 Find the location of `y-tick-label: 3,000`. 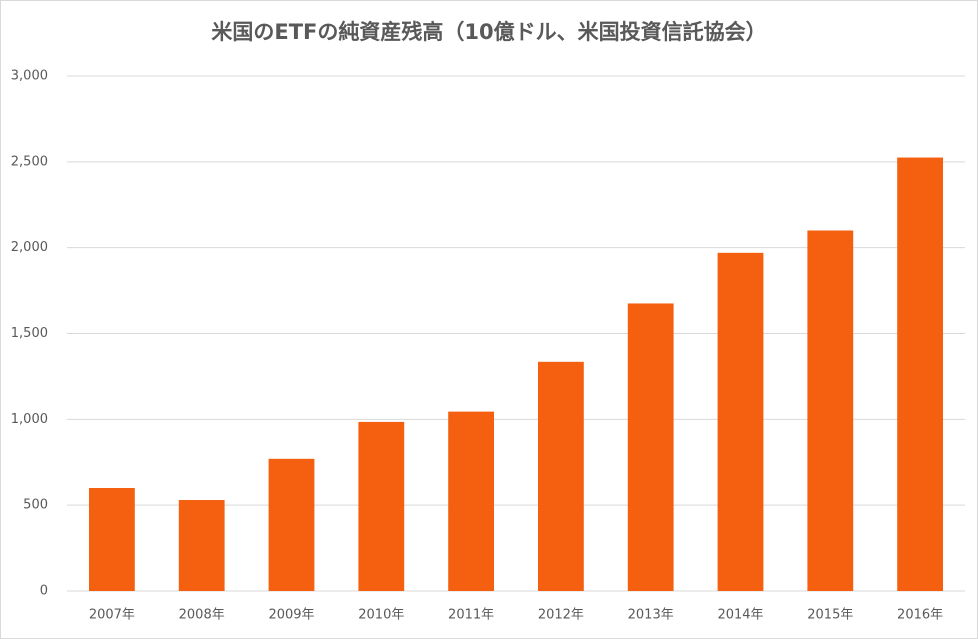

y-tick-label: 3,000 is located at coordinates (29, 76).